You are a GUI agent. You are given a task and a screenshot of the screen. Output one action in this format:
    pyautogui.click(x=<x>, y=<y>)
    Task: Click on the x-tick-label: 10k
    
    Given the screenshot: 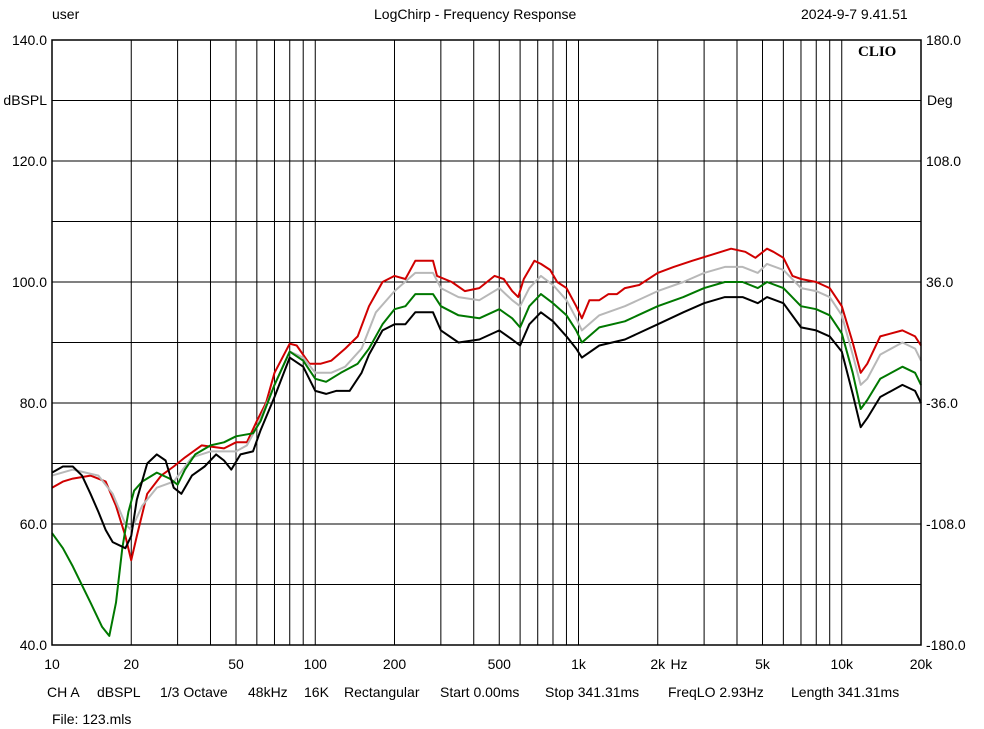 What is the action you would take?
    pyautogui.click(x=842, y=664)
    